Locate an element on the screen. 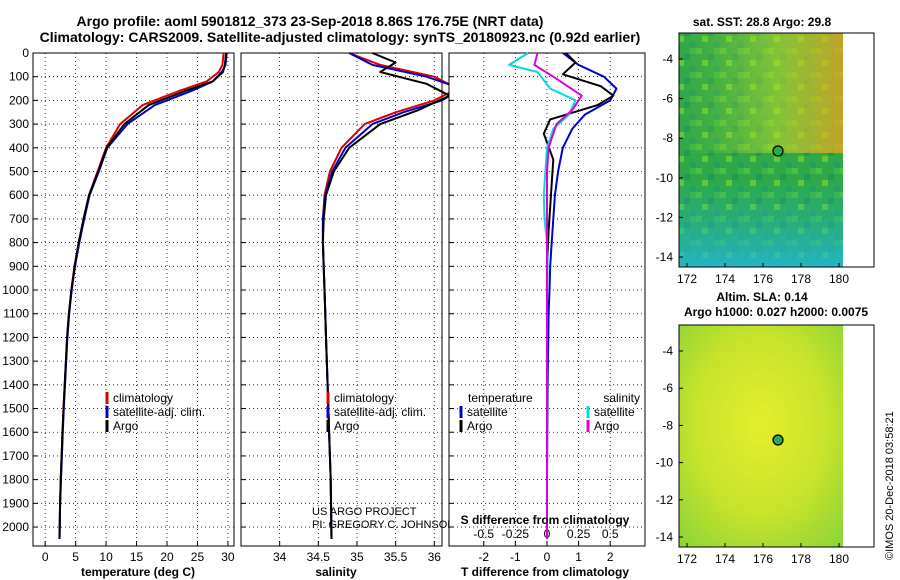 The height and width of the screenshot is (580, 900). x-tick-label: -2 is located at coordinates (483, 557).